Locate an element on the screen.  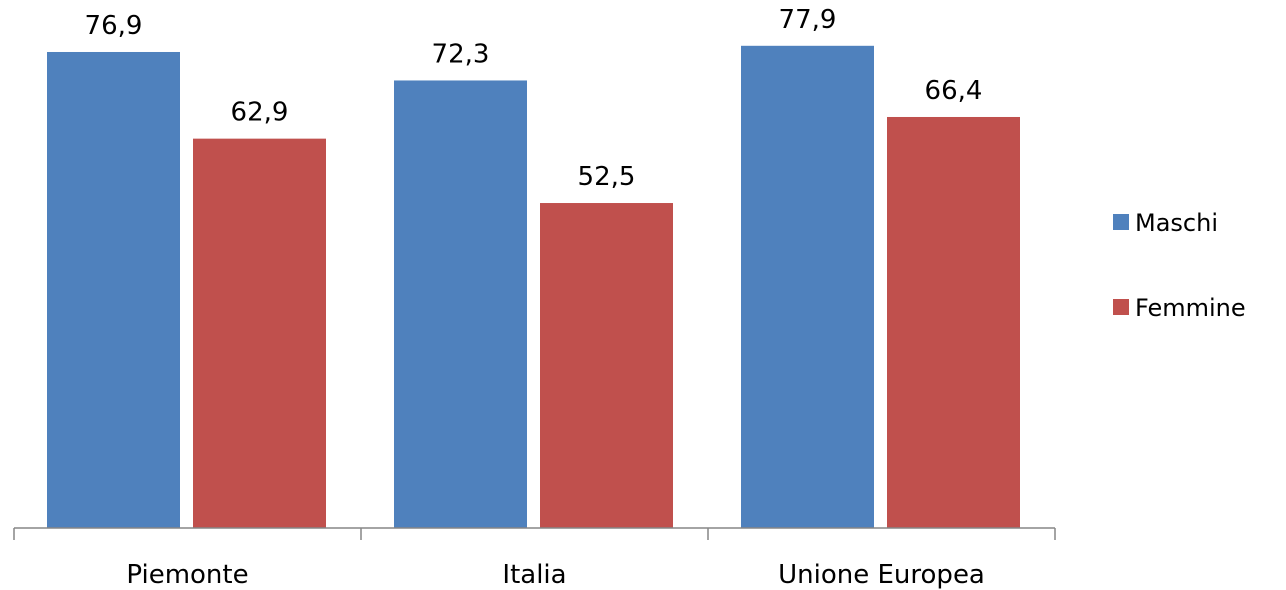
bar-maschi-unione-europea is located at coordinates (807, 287).